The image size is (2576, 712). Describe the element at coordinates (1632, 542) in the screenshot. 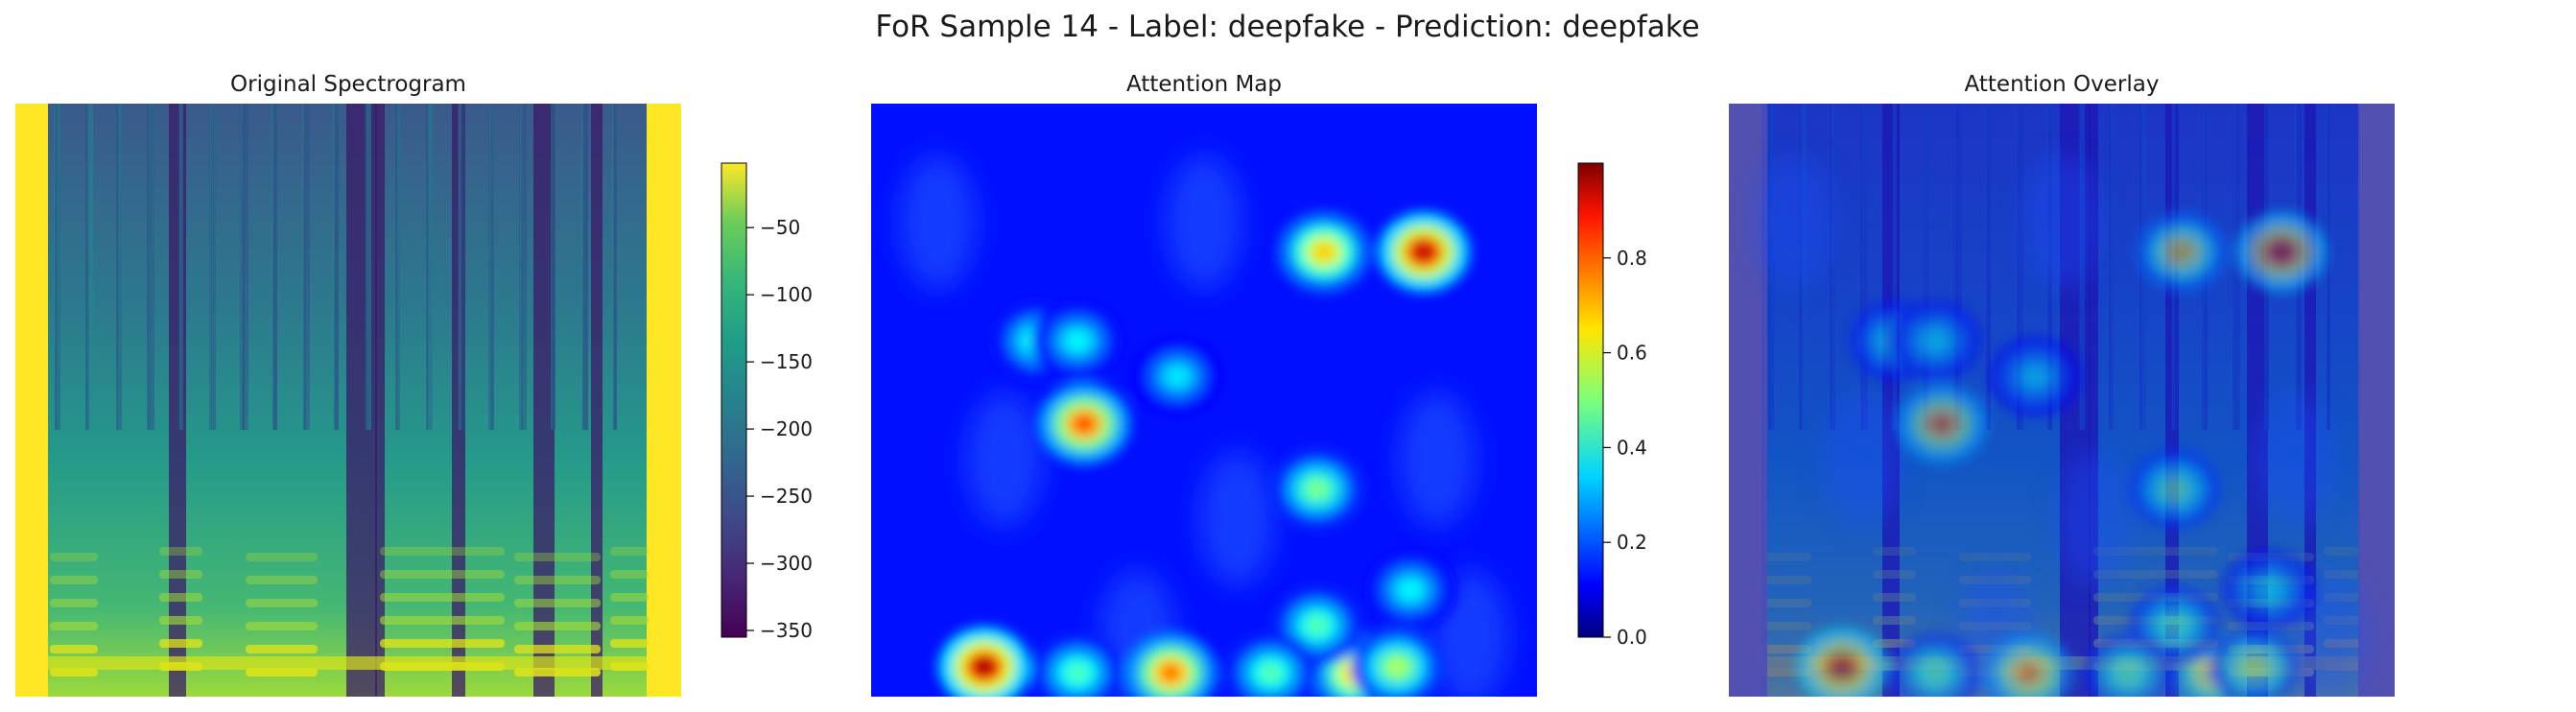

I see `colorbar-tick-label: 0.2` at that location.